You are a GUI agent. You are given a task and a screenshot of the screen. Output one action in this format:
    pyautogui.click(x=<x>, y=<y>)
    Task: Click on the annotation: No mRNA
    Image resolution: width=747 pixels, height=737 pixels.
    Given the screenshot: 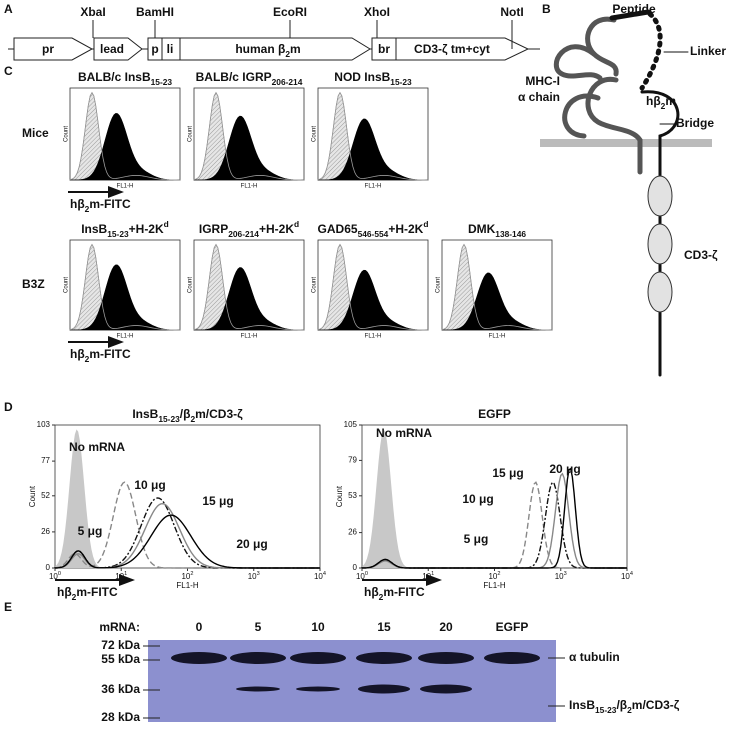 What is the action you would take?
    pyautogui.click(x=97, y=447)
    